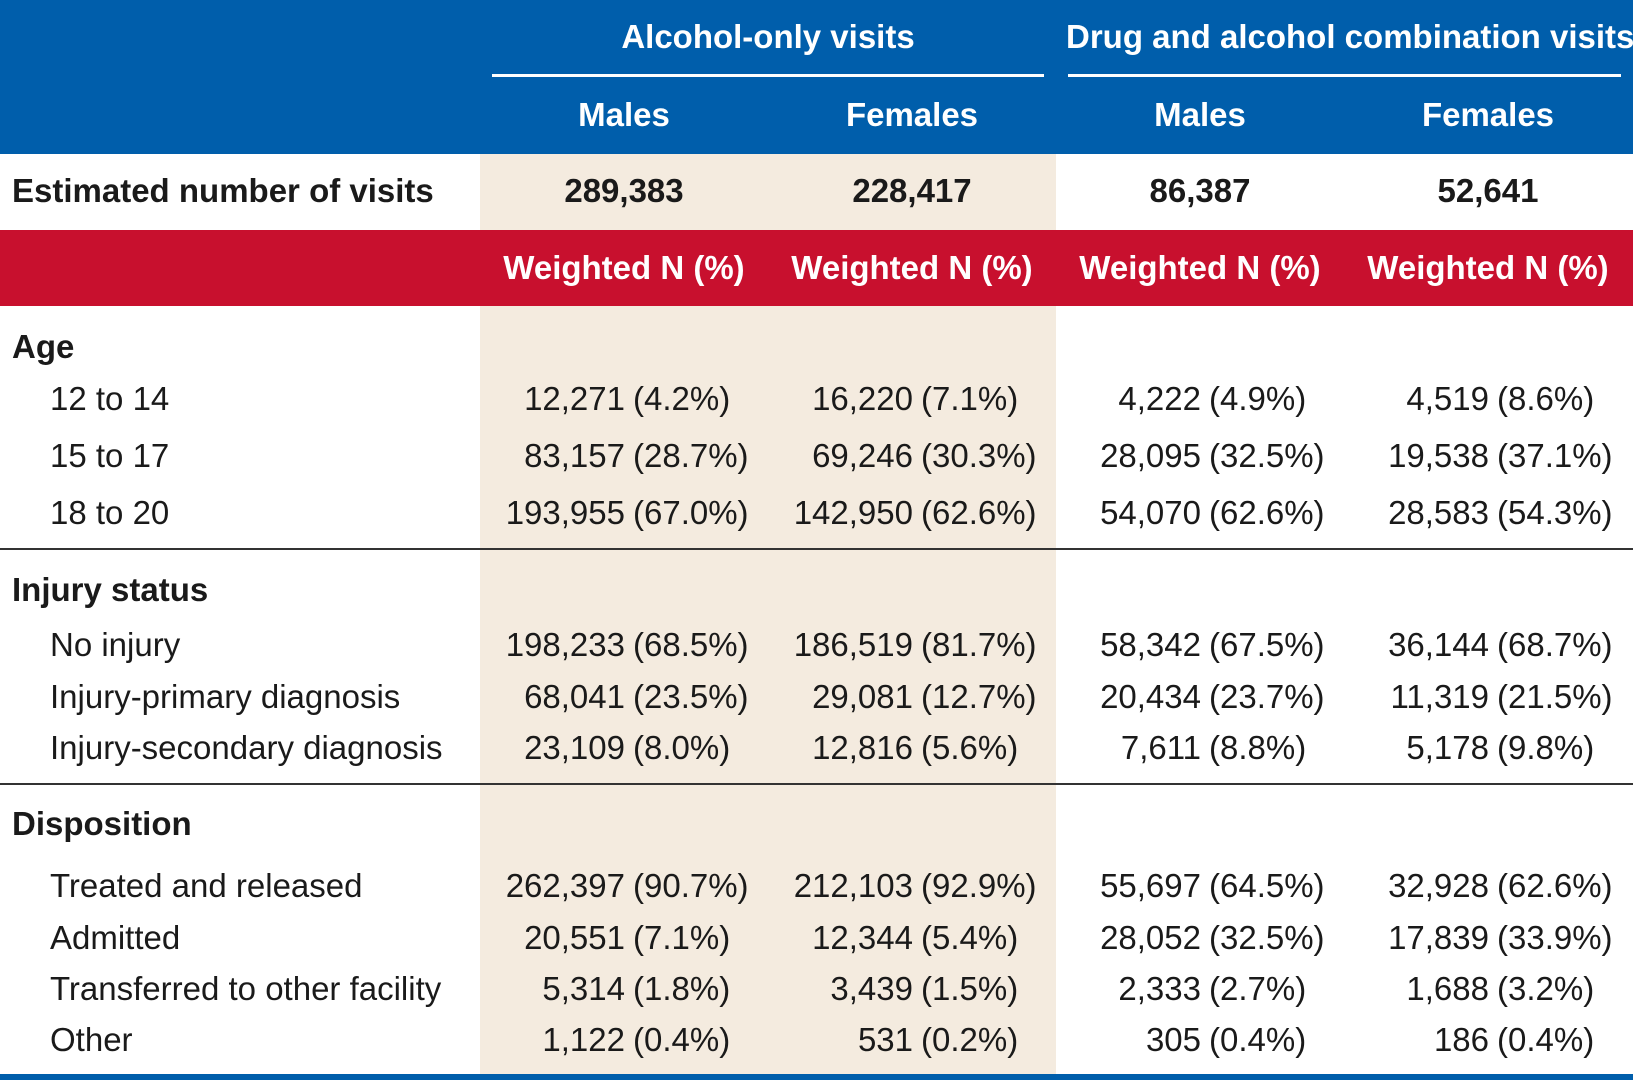 Image resolution: width=1633 pixels, height=1081 pixels. Describe the element at coordinates (915, 937) in the screenshot. I see `cell-alcohol-females: 12,344 (5.4%)` at that location.